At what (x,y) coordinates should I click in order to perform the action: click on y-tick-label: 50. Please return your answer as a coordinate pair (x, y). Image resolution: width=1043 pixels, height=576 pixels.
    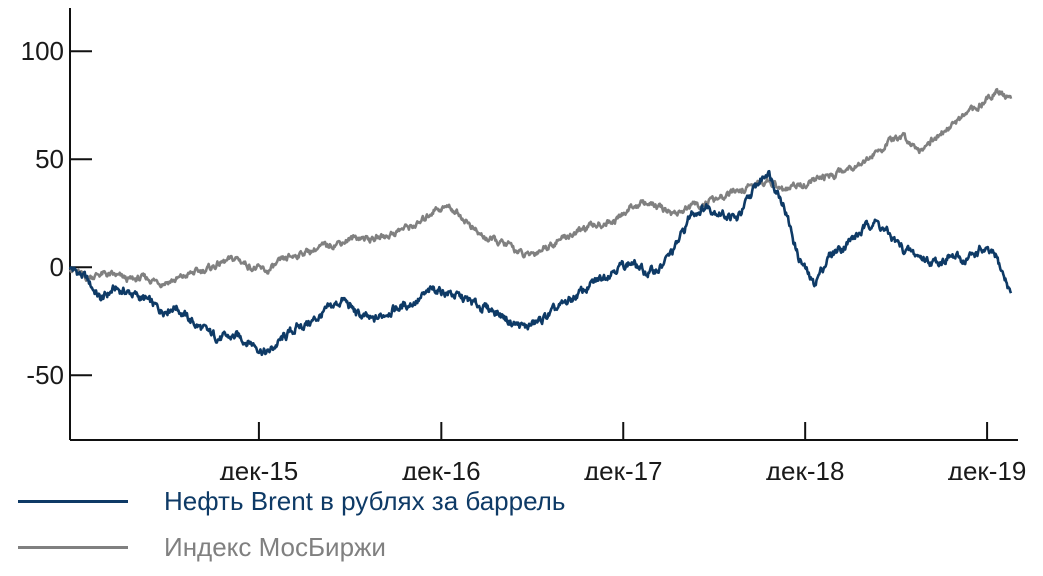
    Looking at the image, I should click on (49, 159).